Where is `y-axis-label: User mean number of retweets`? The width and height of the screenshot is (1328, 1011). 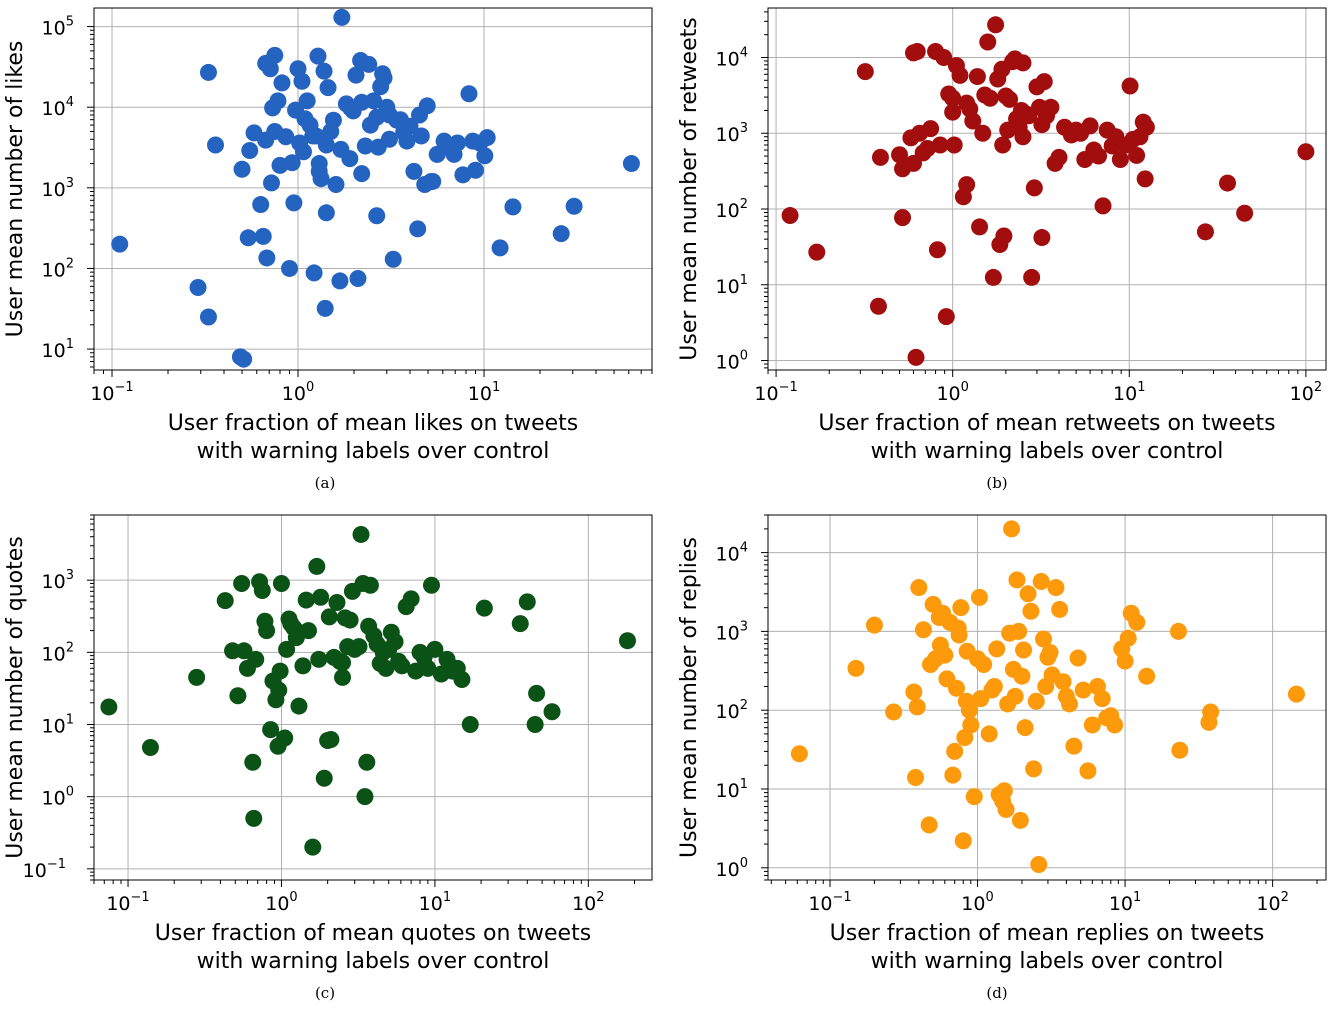
y-axis-label: User mean number of retweets is located at coordinates (689, 188).